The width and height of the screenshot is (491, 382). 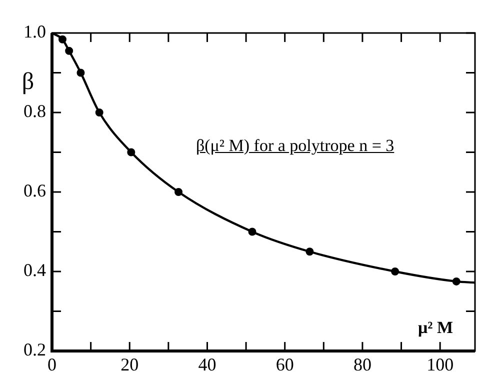 I want to click on annotation: β(μ² M) for a polytrope n = 3, so click(x=295, y=146).